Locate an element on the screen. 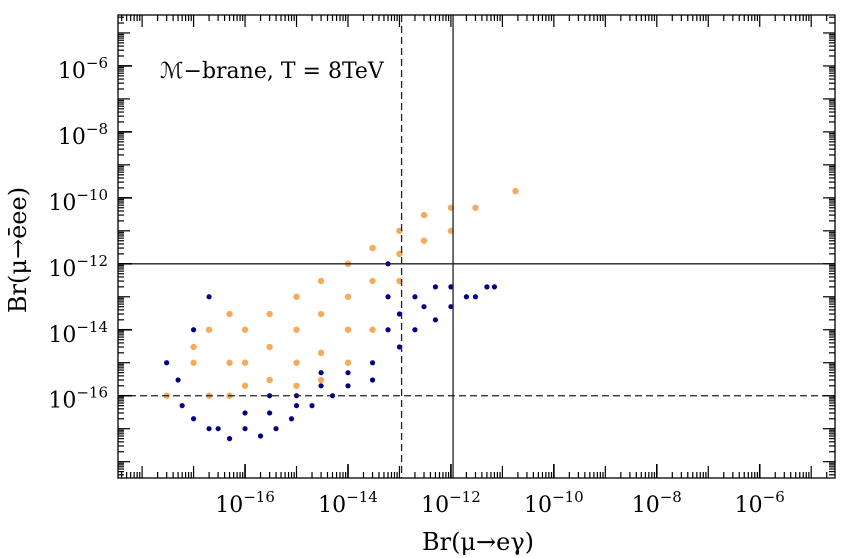 The image size is (860, 558). y-tick-label: 10⁻¹² is located at coordinates (78, 267).